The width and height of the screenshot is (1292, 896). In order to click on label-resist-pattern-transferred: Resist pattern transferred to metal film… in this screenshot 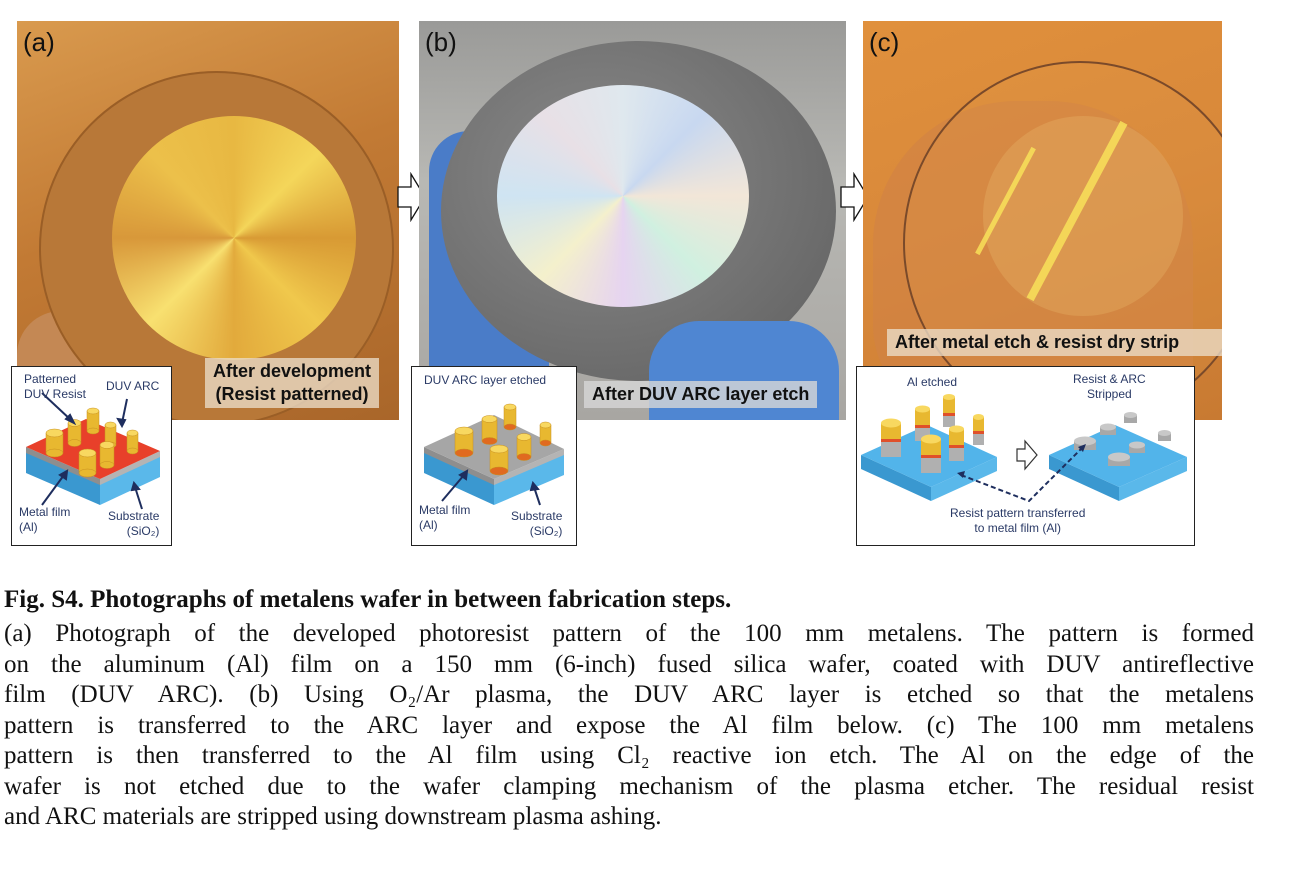, I will do `click(1018, 520)`.